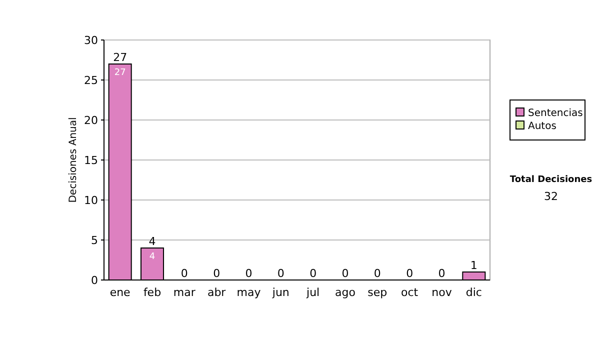 This screenshot has height=340, width=600. Describe the element at coordinates (474, 265) in the screenshot. I see `total-label: 1` at that location.